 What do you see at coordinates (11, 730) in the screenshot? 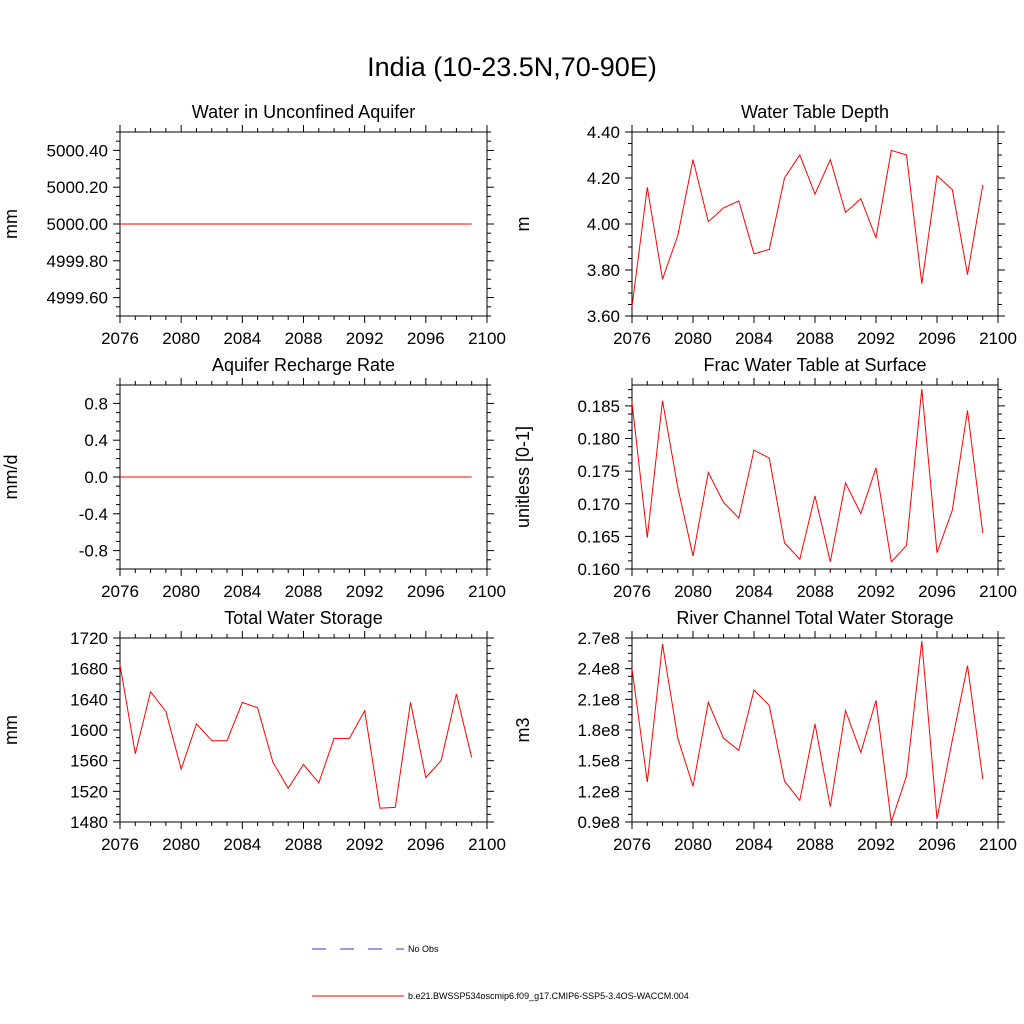
I see `y-axis-label: mm` at bounding box center [11, 730].